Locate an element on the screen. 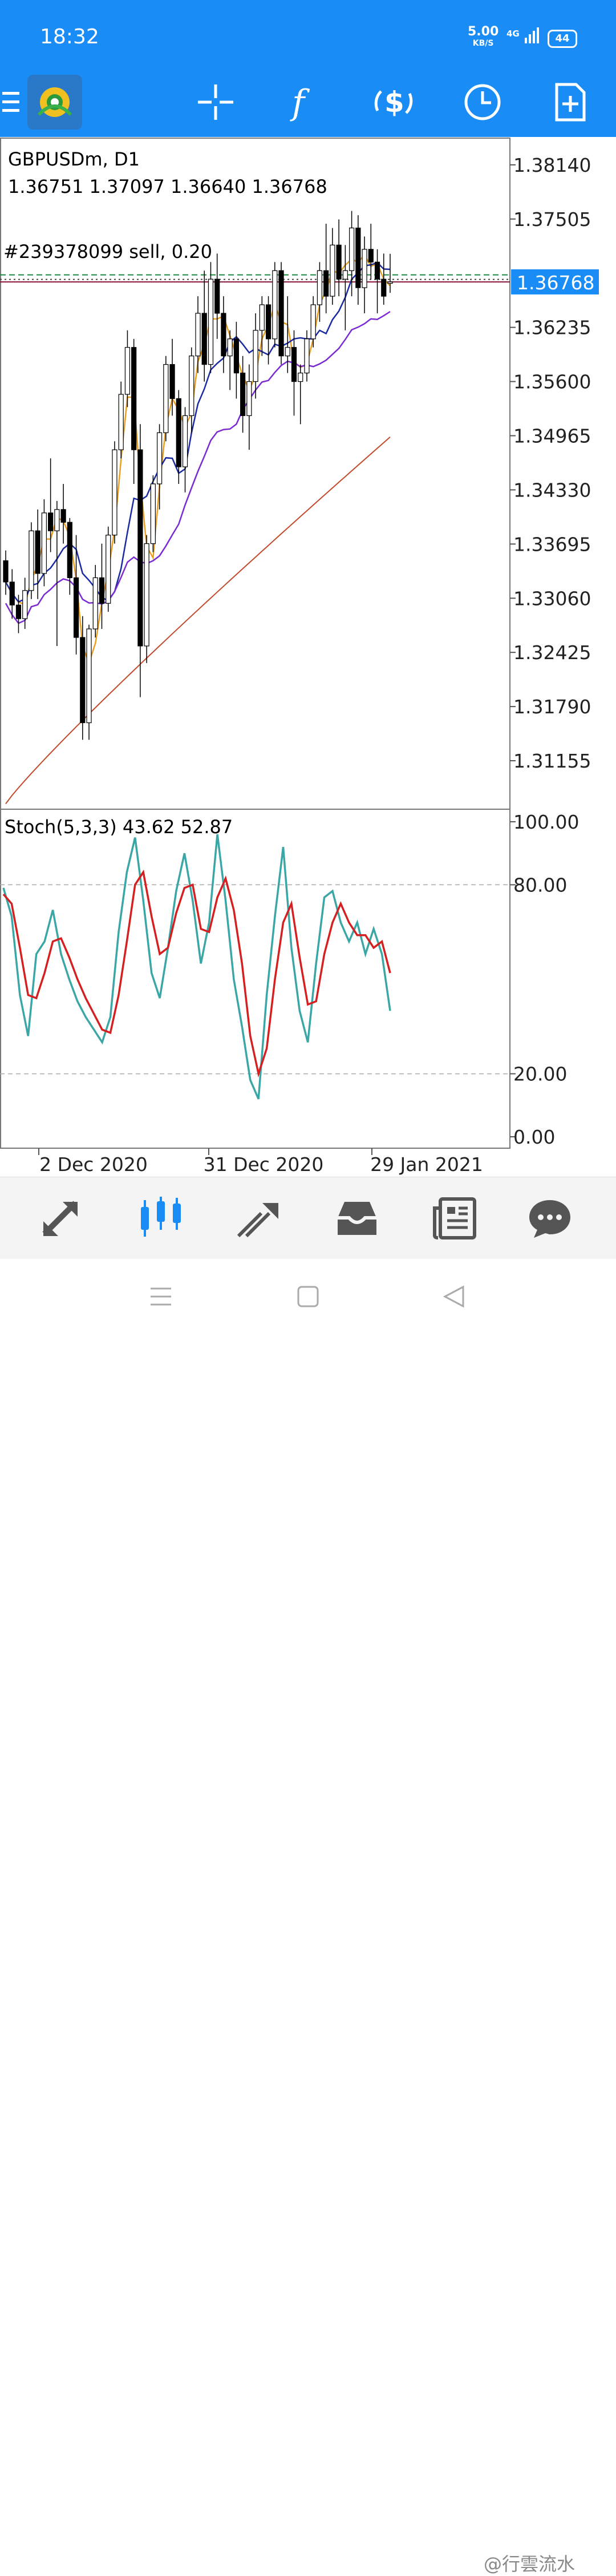 Image resolution: width=616 pixels, height=2576 pixels. home-icon is located at coordinates (308, 1296).